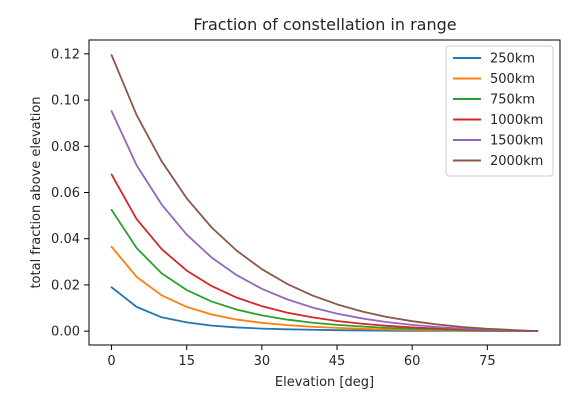 The image size is (580, 404). I want to click on y-tick-label: 0.02, so click(65, 285).